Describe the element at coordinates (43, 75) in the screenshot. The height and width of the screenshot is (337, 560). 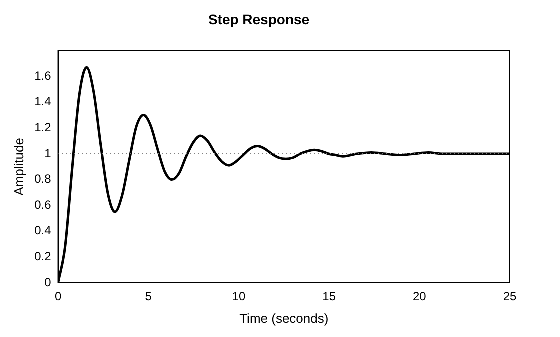
I see `y-tick-label: 1.6` at that location.